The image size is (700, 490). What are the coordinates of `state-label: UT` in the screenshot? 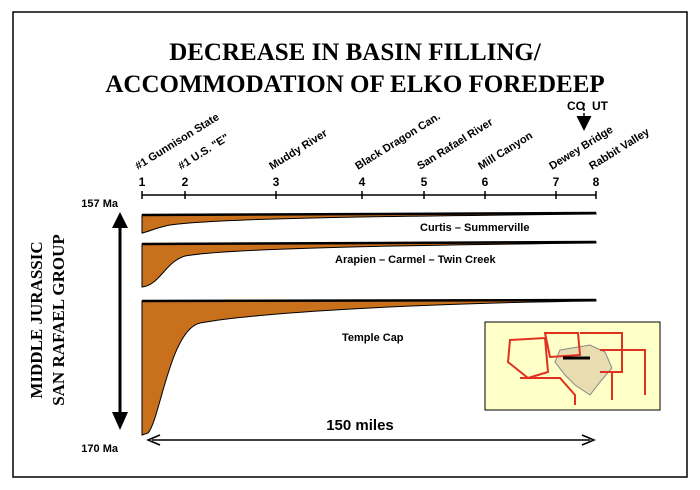 It's located at (600, 106).